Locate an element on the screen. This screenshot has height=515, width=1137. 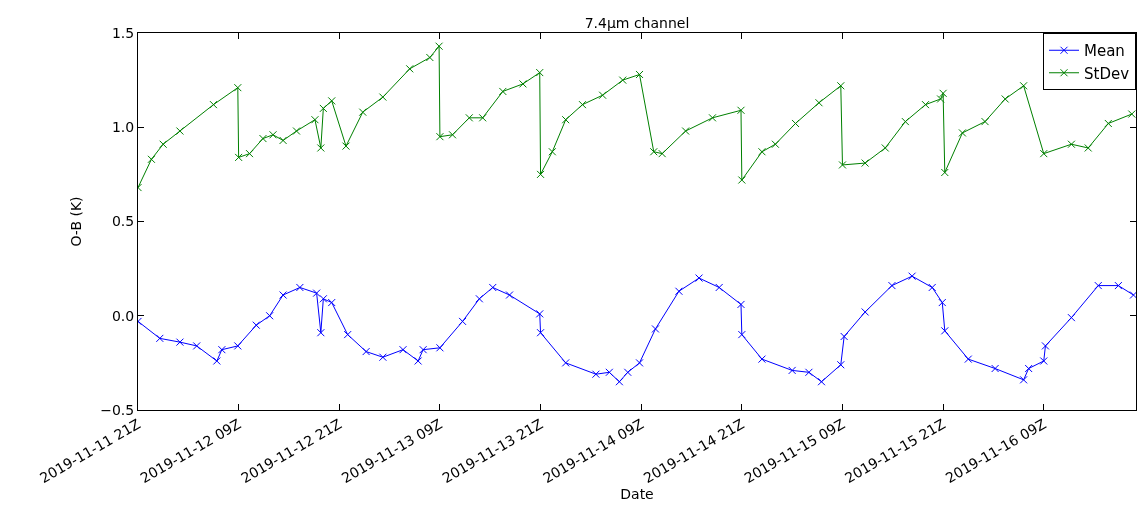
chart-title: 7.4μm channel is located at coordinates (637, 22).